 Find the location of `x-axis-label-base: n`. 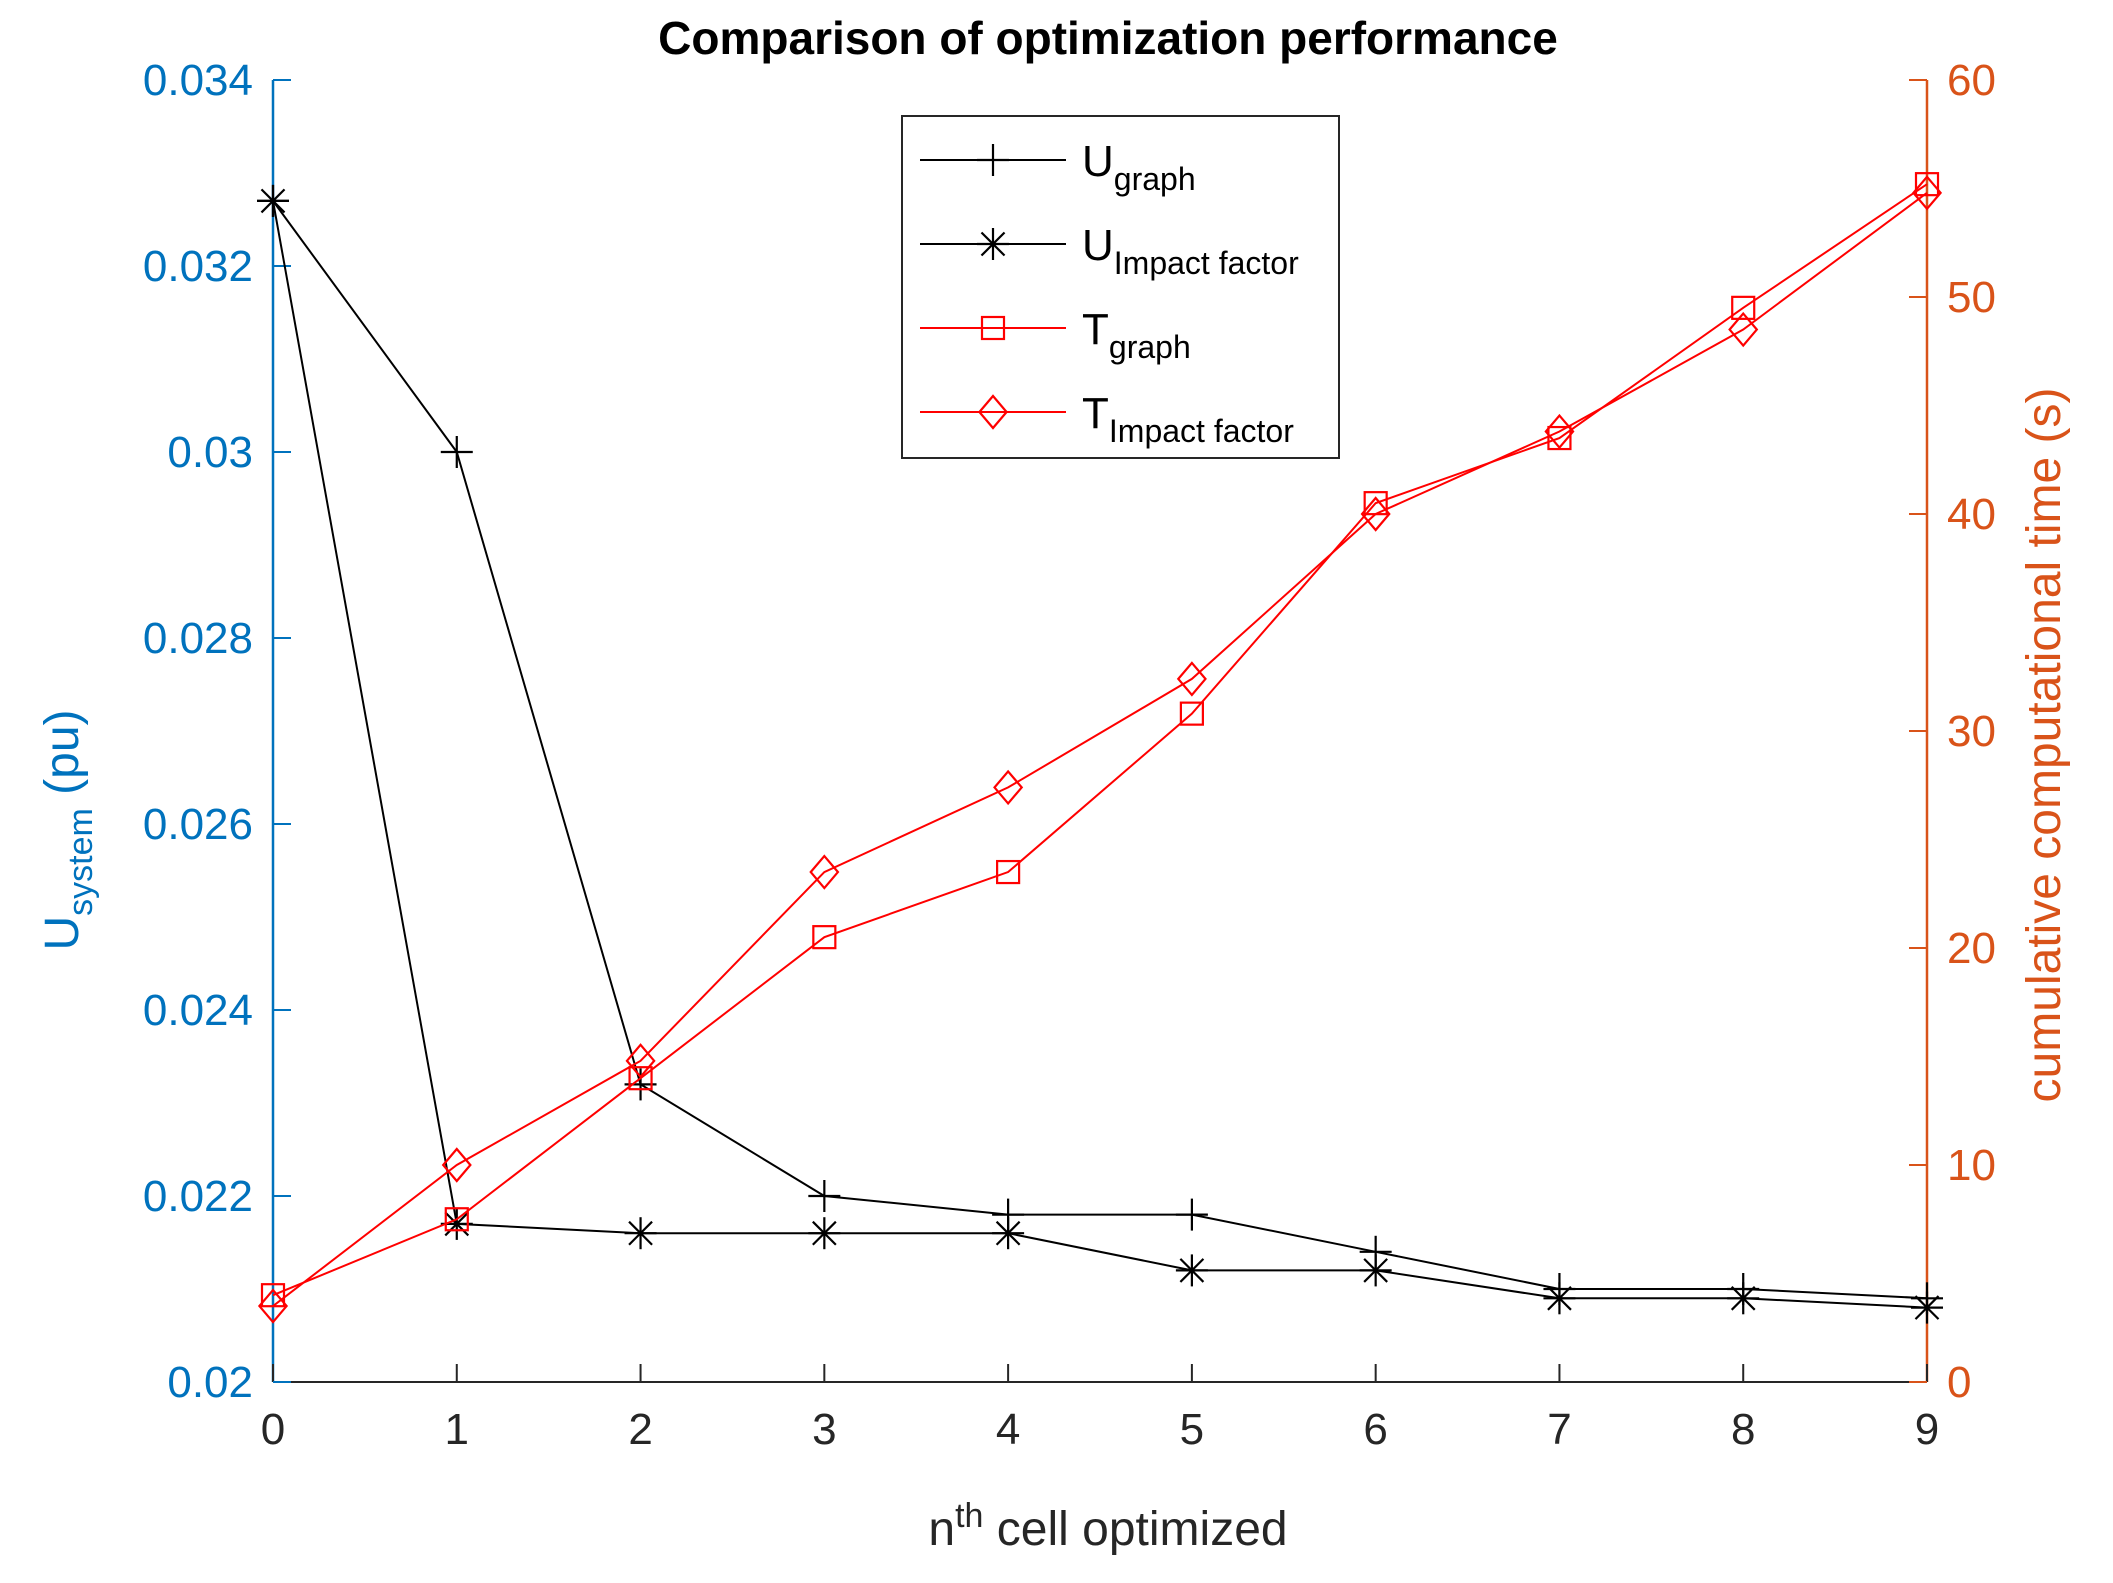

x-axis-label-base: n is located at coordinates (941, 1529).